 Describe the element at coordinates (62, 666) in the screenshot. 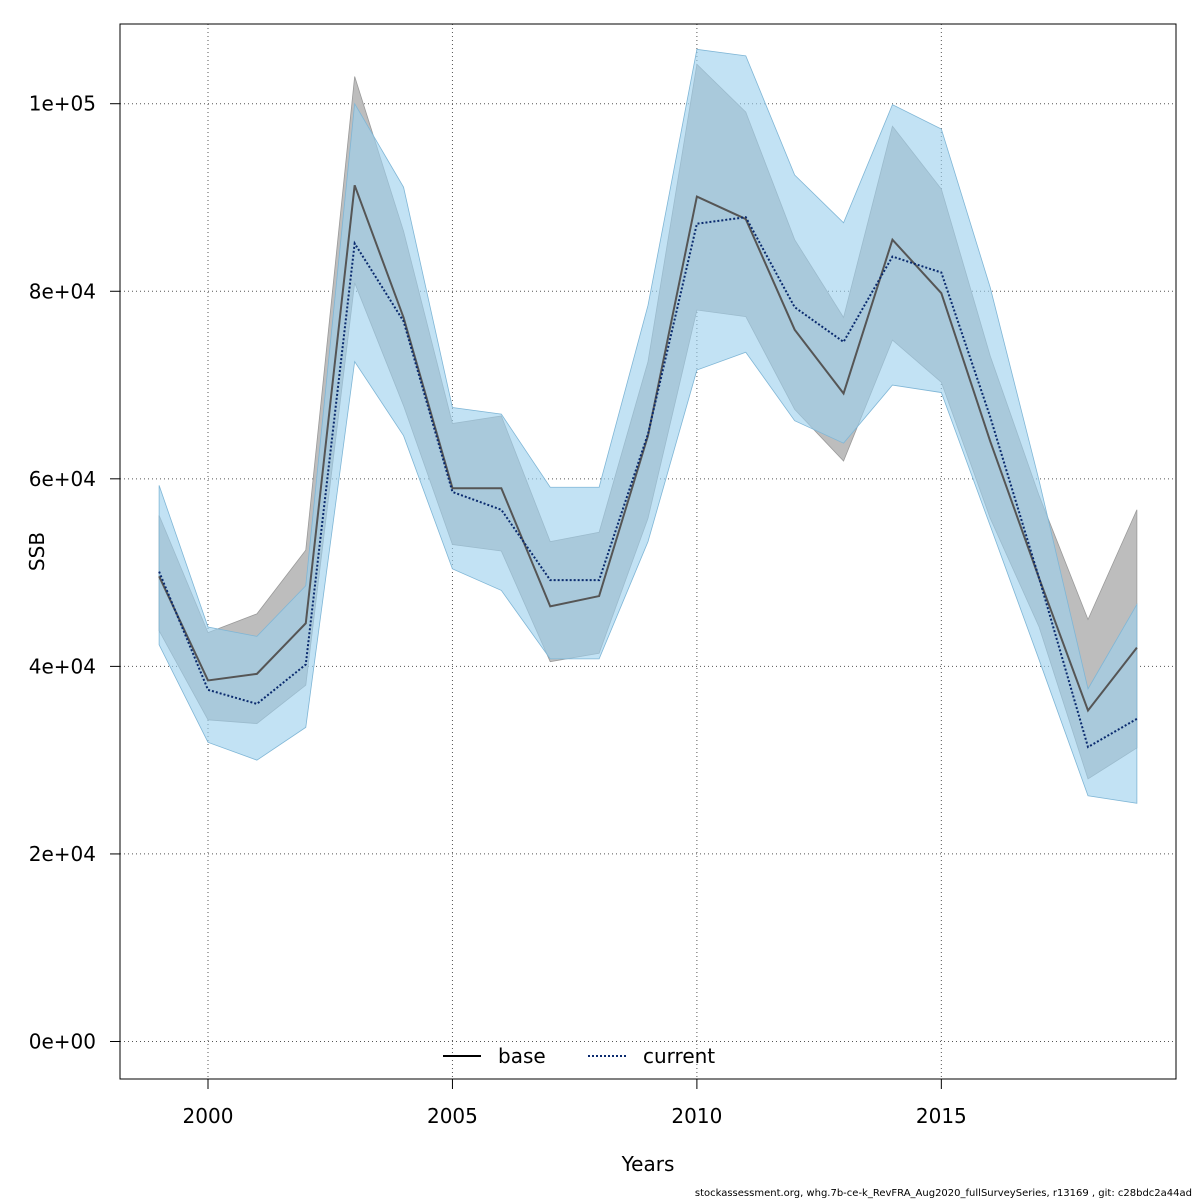

I see `y-tick-label-40000: 4e+04` at that location.